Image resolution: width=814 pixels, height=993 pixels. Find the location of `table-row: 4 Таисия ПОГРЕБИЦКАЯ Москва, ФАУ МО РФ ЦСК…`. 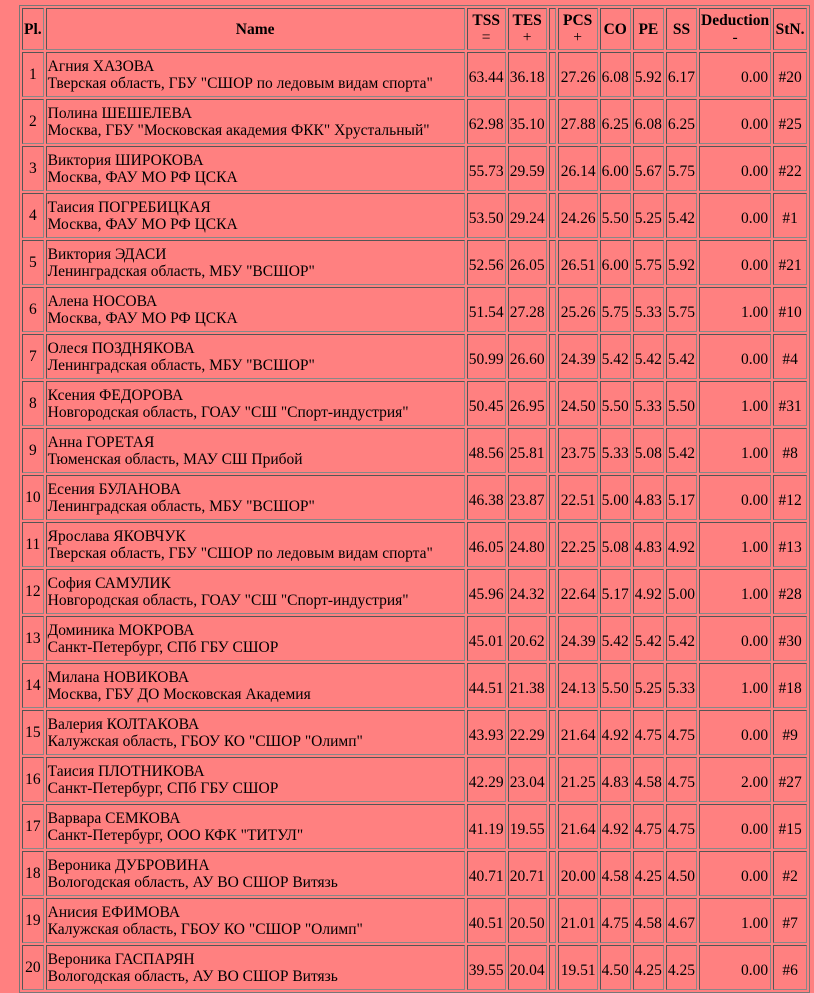

table-row: 4 Таисия ПОГРЕБИЦКАЯ Москва, ФАУ МО РФ ЦСК… is located at coordinates (415, 215).